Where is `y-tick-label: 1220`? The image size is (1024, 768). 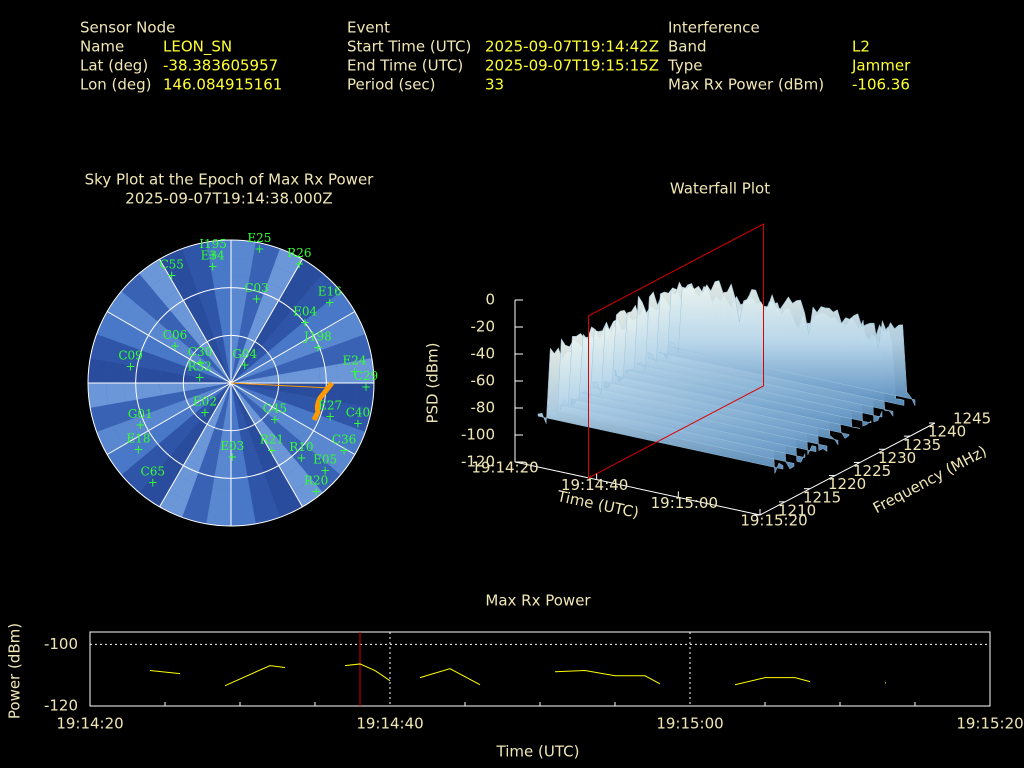
y-tick-label: 1220 is located at coordinates (847, 484).